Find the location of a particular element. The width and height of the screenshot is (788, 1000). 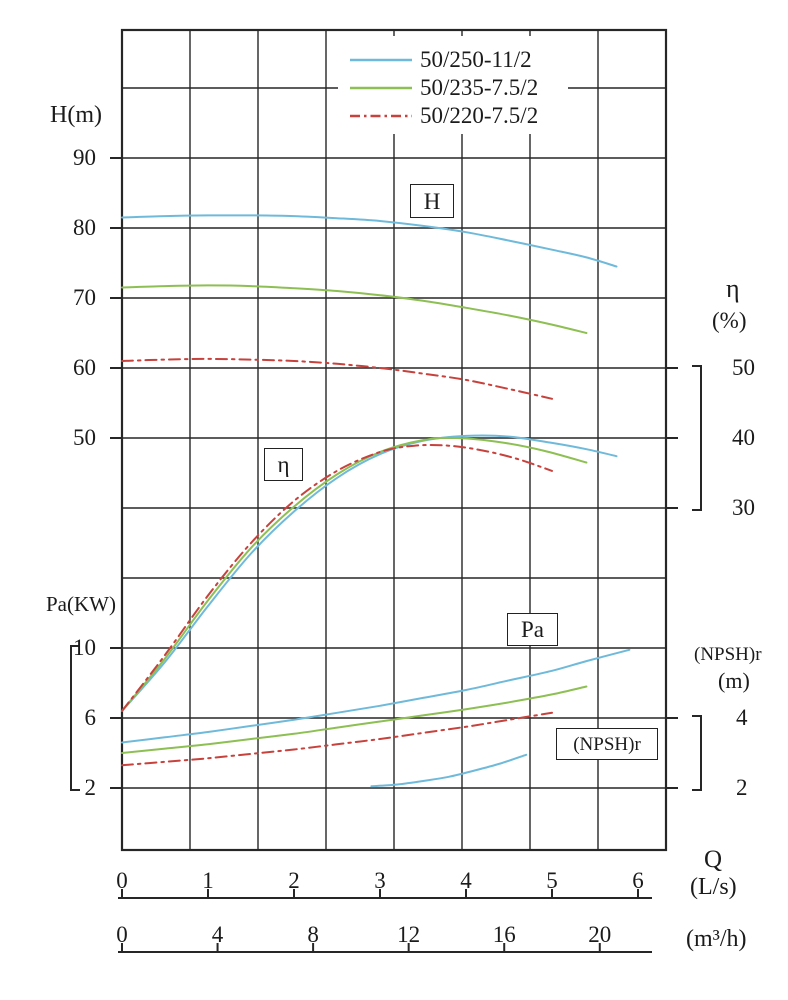

efficiency-axis-unit: (%) is located at coordinates (729, 320).